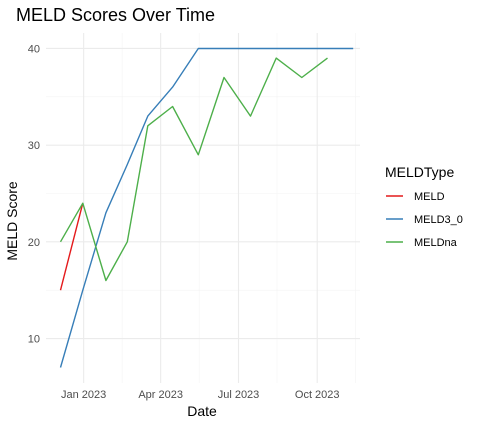  What do you see at coordinates (83, 395) in the screenshot?
I see `x-tick-label: Jan 2023` at bounding box center [83, 395].